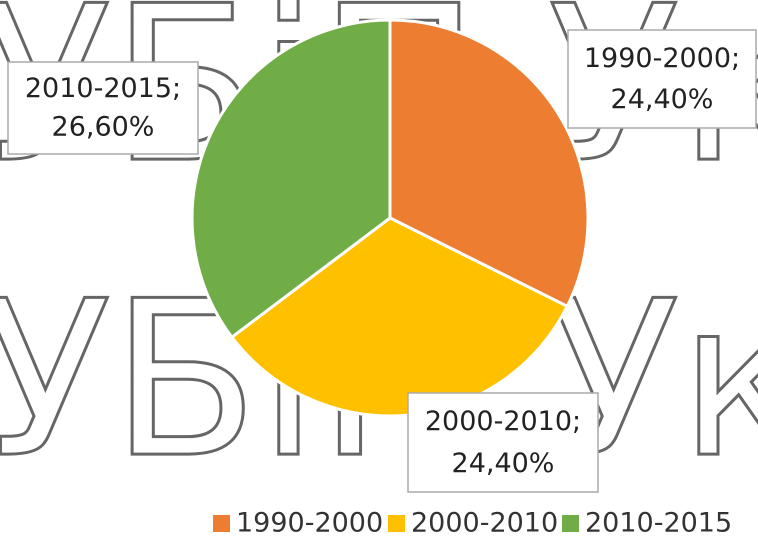  What do you see at coordinates (103, 88) in the screenshot?
I see `data-label-category: 2010-2015;` at bounding box center [103, 88].